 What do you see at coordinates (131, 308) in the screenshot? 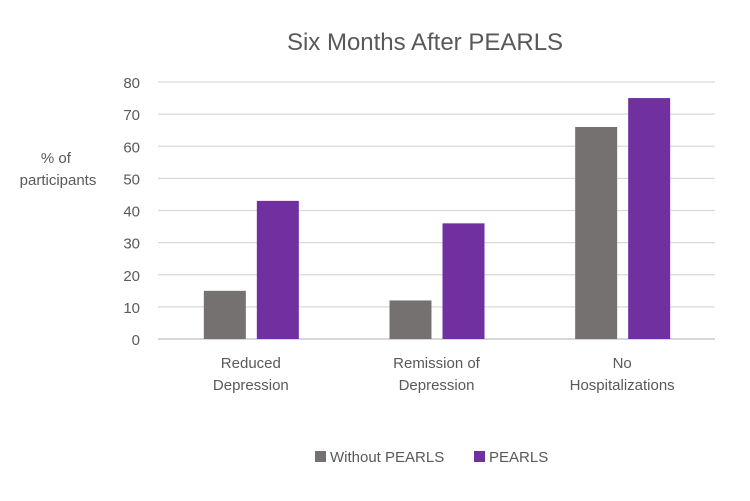
I see `y-tick-label: 10` at bounding box center [131, 308].